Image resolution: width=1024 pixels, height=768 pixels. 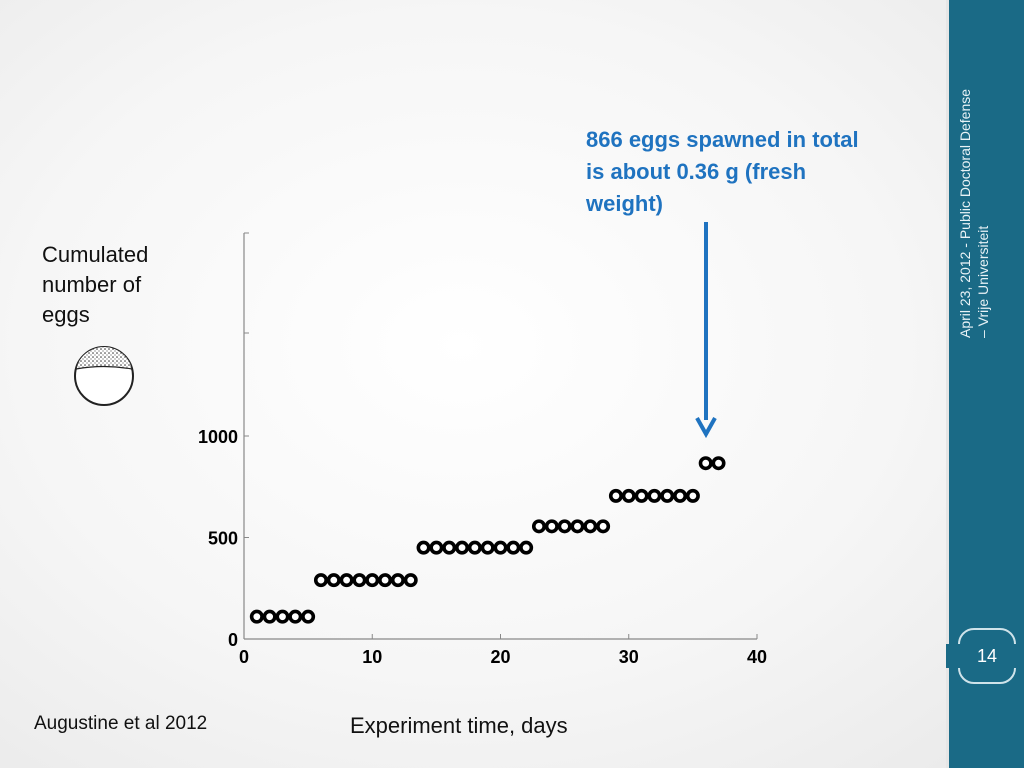 What do you see at coordinates (121, 723) in the screenshot?
I see `citation: Augustine et al 2012` at bounding box center [121, 723].